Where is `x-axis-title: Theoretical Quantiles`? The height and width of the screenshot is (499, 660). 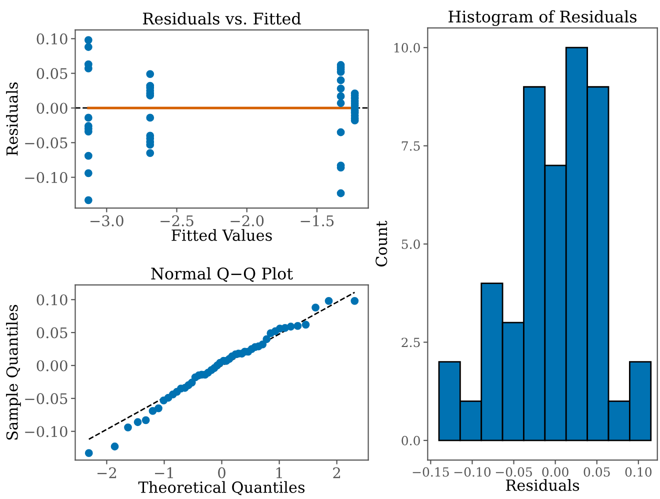
x-axis-title: Theoretical Quantiles is located at coordinates (221, 488).